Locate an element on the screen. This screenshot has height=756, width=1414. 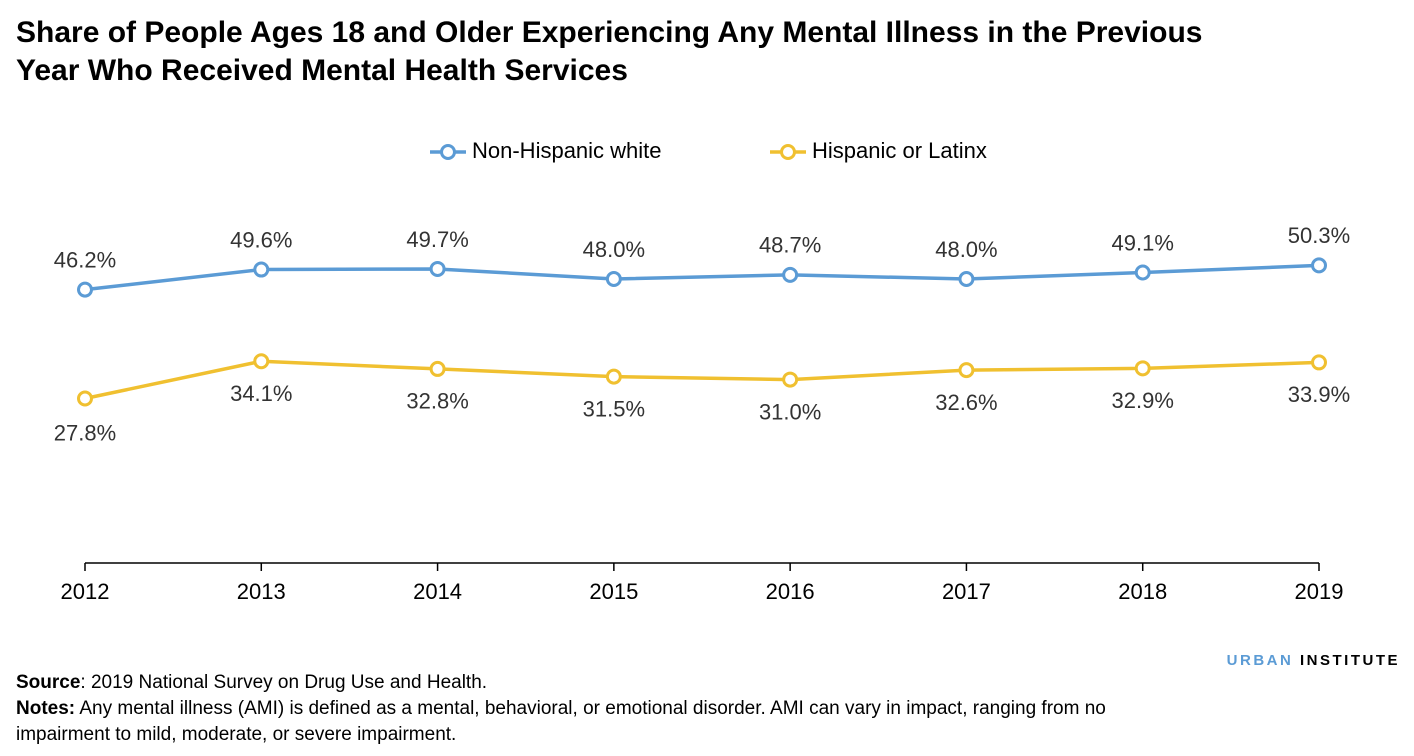
data-label: 32.6% is located at coordinates (966, 402).